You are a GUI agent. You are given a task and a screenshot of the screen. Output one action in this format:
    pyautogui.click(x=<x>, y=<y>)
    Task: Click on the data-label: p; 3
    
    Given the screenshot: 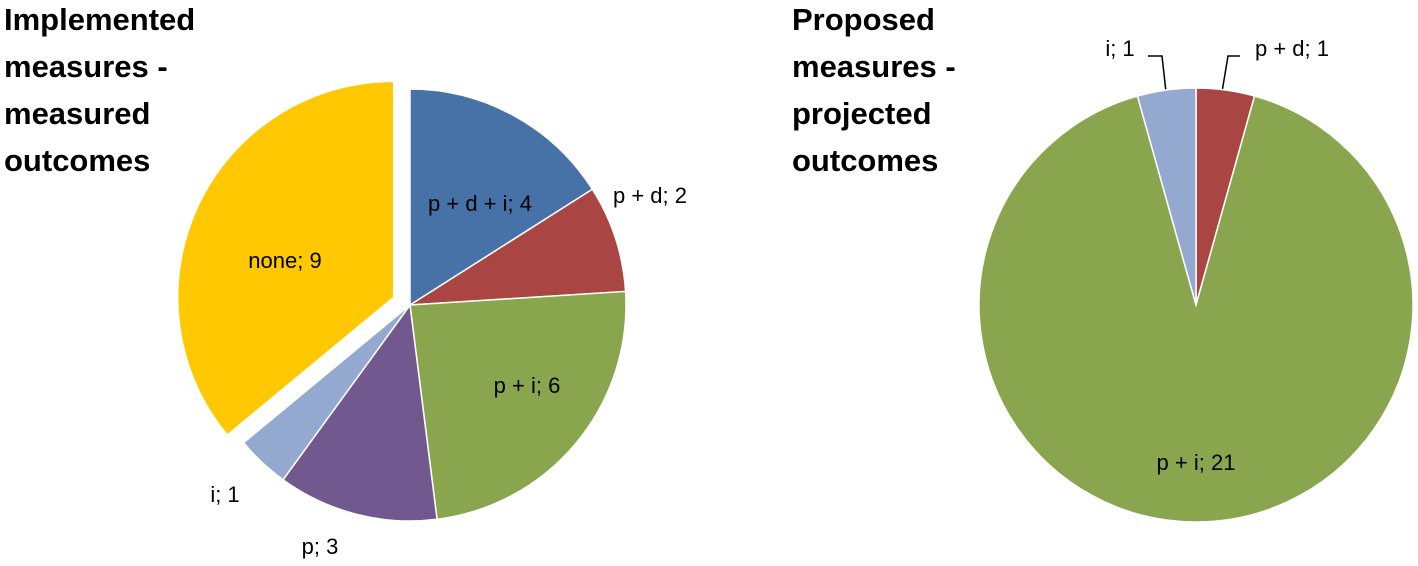 What is the action you would take?
    pyautogui.click(x=320, y=546)
    